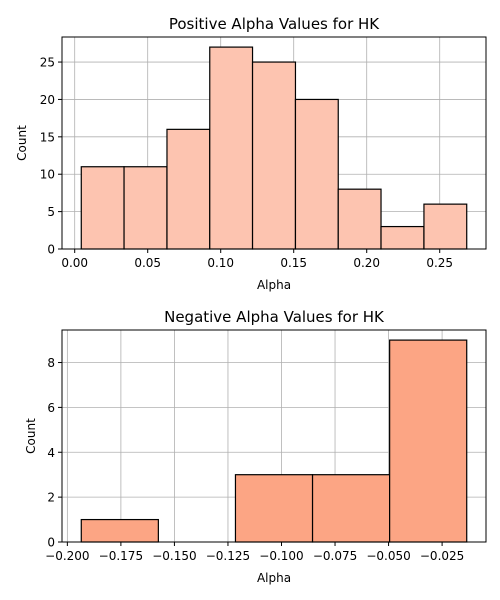 The width and height of the screenshot is (500, 600). What do you see at coordinates (228, 556) in the screenshot?
I see `x-tick-label: −0.125` at bounding box center [228, 556].